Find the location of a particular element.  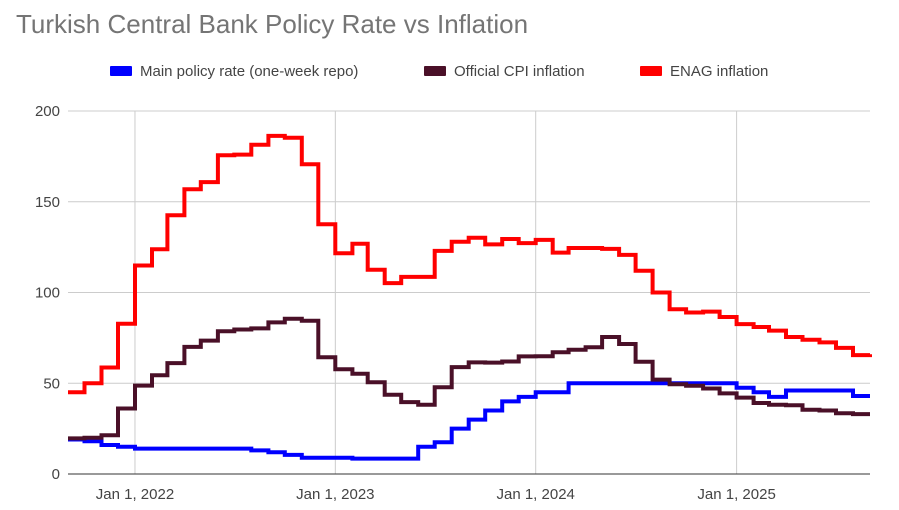

y-tick-label-100: 100 is located at coordinates (47, 293).